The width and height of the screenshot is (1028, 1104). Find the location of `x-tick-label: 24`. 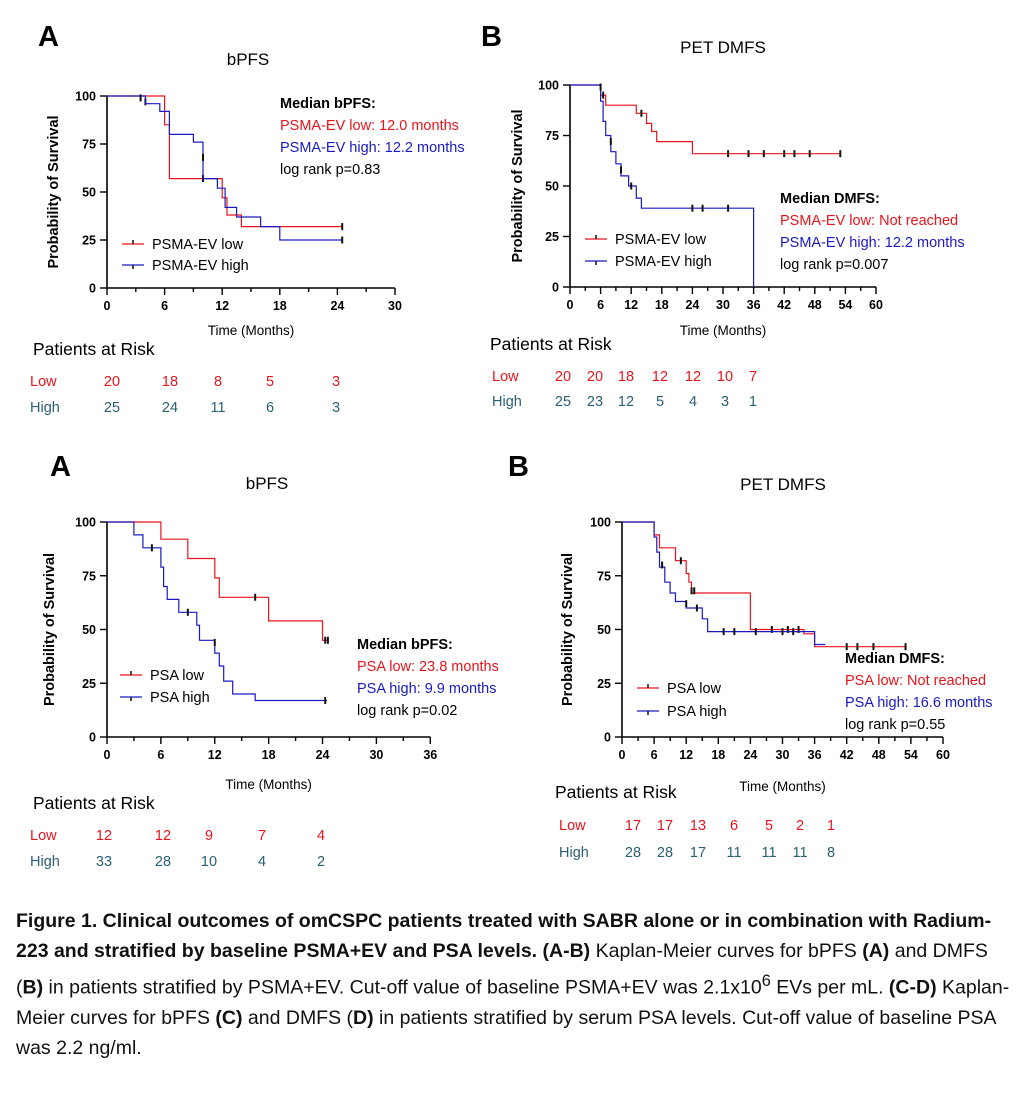

x-tick-label: 24 is located at coordinates (750, 755).